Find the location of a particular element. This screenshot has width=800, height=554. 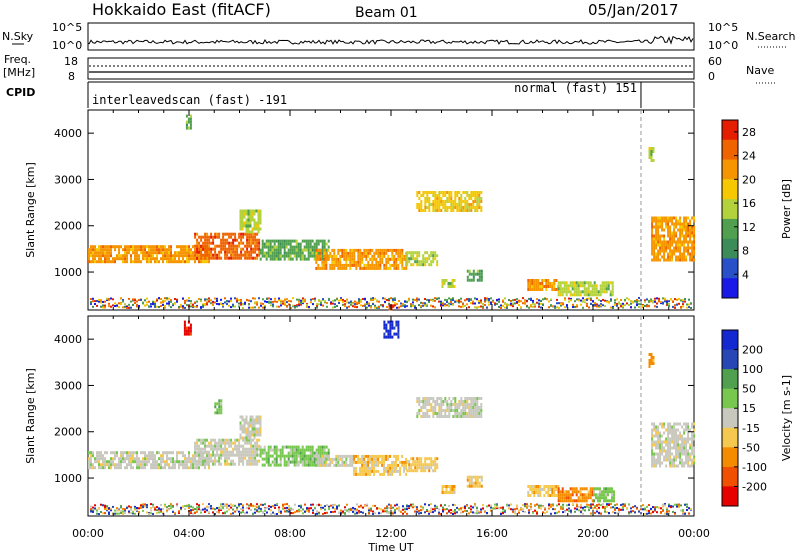

noise-left-label: N.Sky is located at coordinates (18, 36).